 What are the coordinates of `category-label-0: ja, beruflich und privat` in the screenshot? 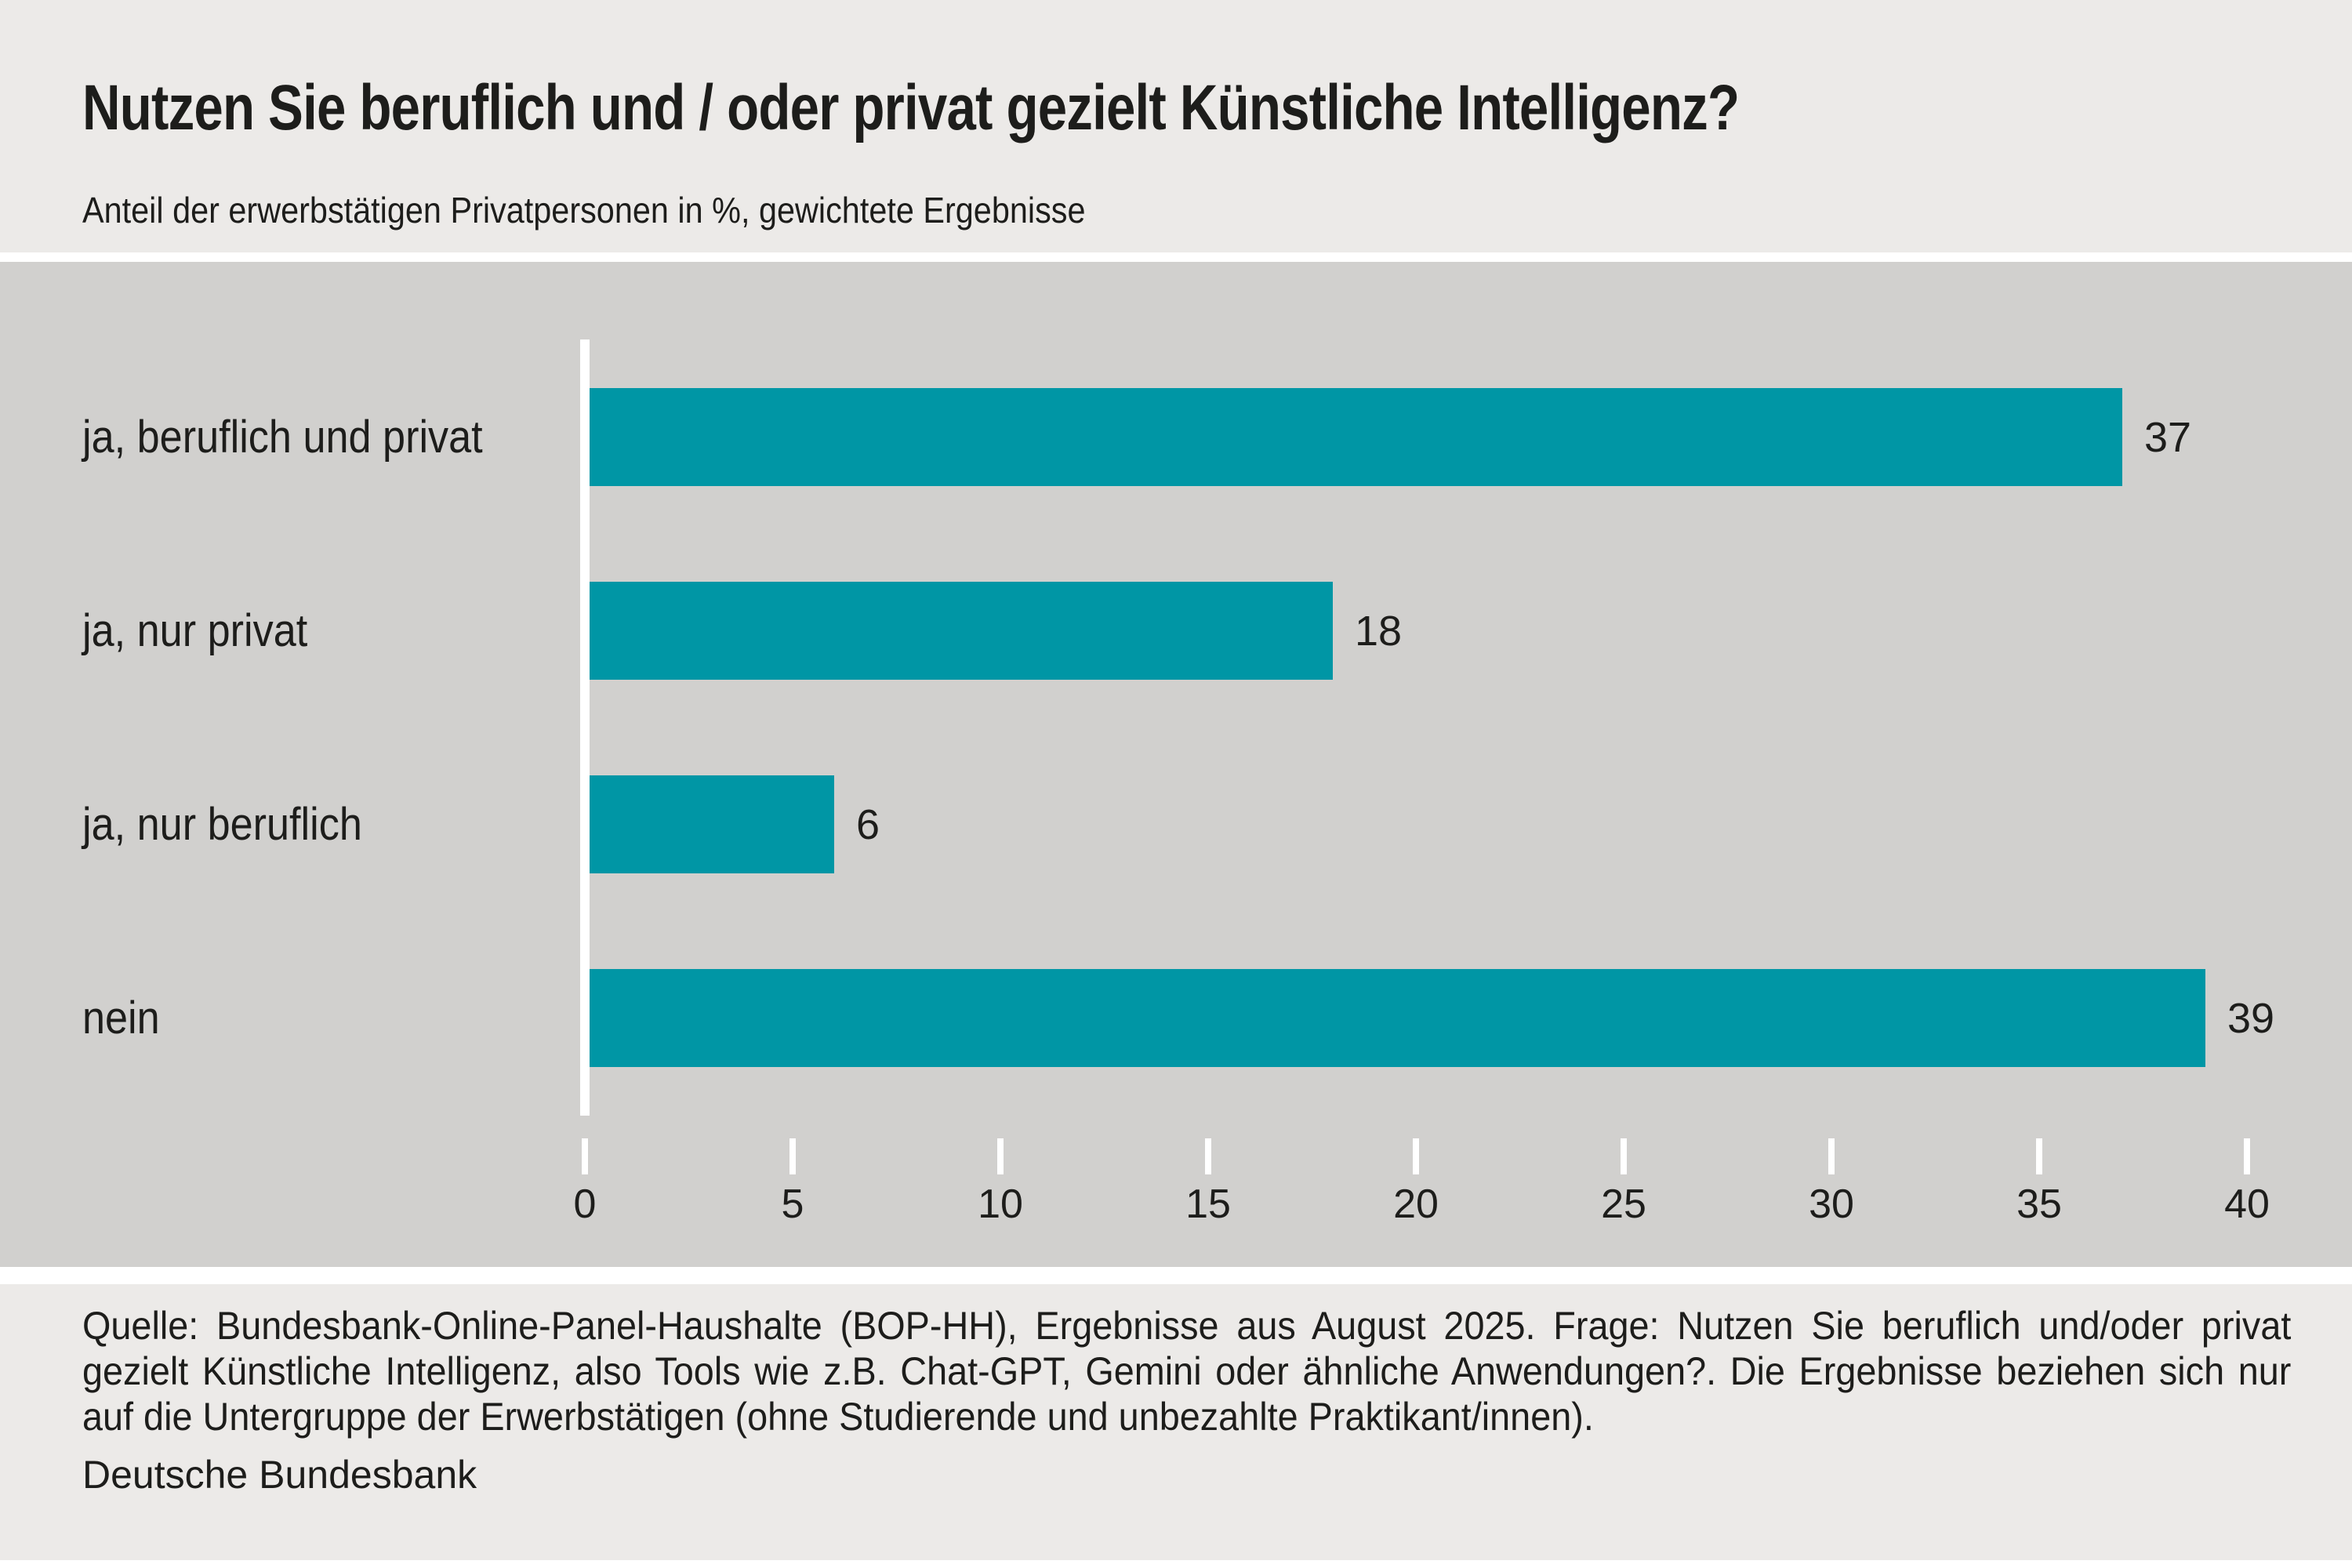 It's located at (282, 437).